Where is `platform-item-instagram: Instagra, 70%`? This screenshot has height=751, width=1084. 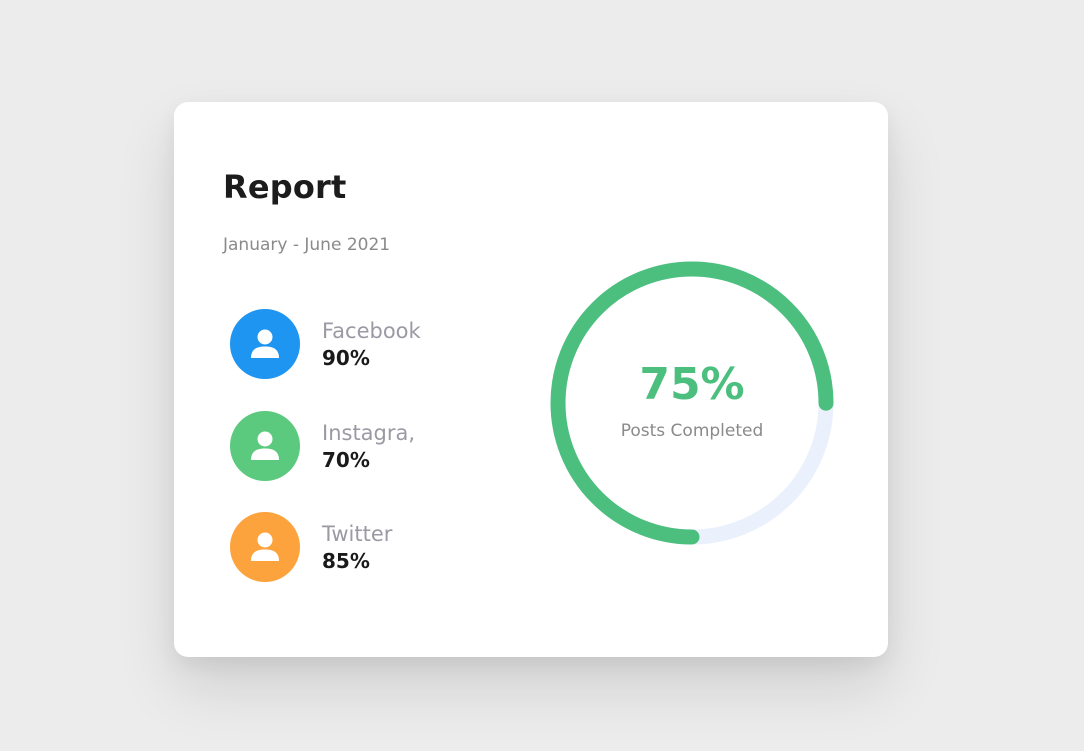
platform-item-instagram: Instagra, 70% is located at coordinates (360, 446).